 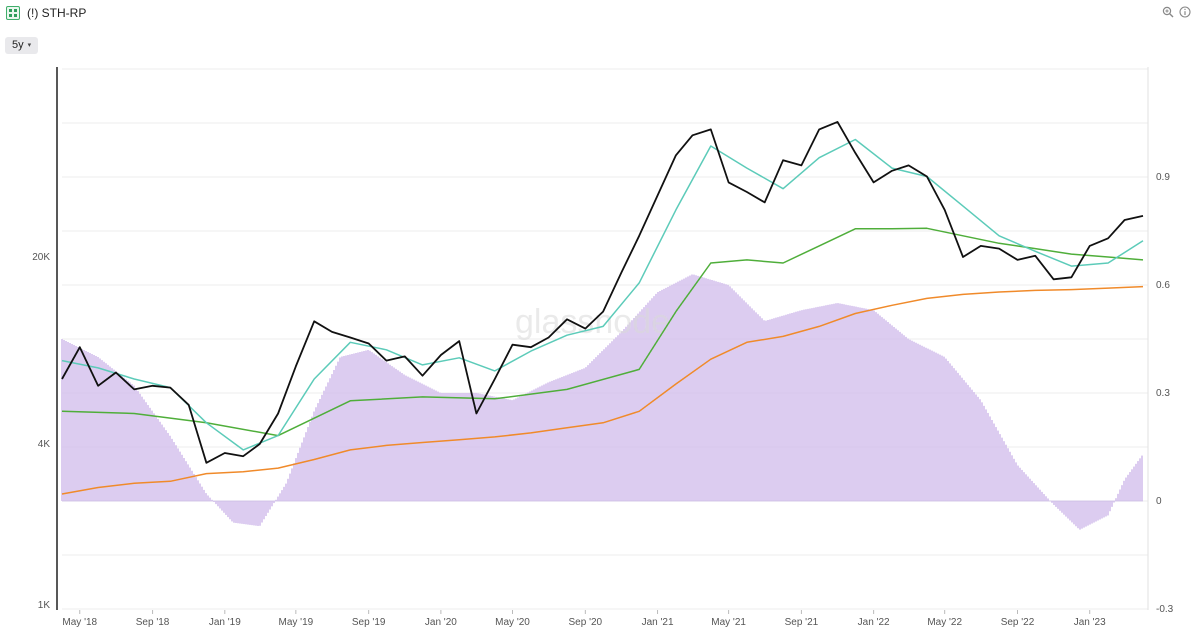 I want to click on x-tick-label: May '18, so click(x=79, y=622).